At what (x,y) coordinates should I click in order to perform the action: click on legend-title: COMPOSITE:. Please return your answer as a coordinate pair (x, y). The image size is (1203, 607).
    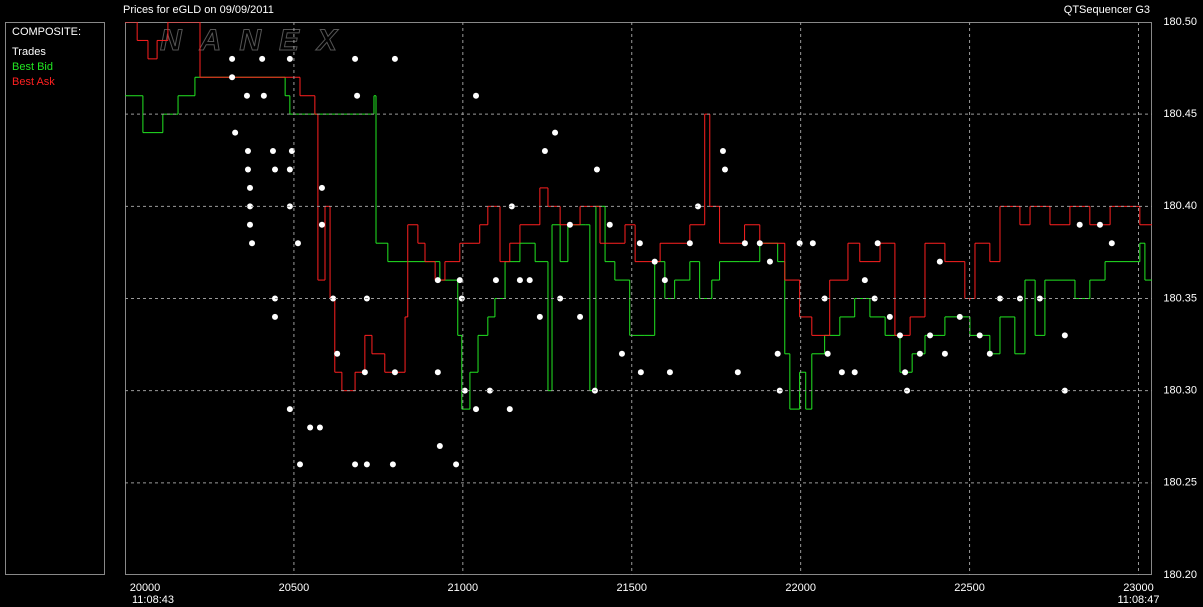
    Looking at the image, I should click on (46, 32).